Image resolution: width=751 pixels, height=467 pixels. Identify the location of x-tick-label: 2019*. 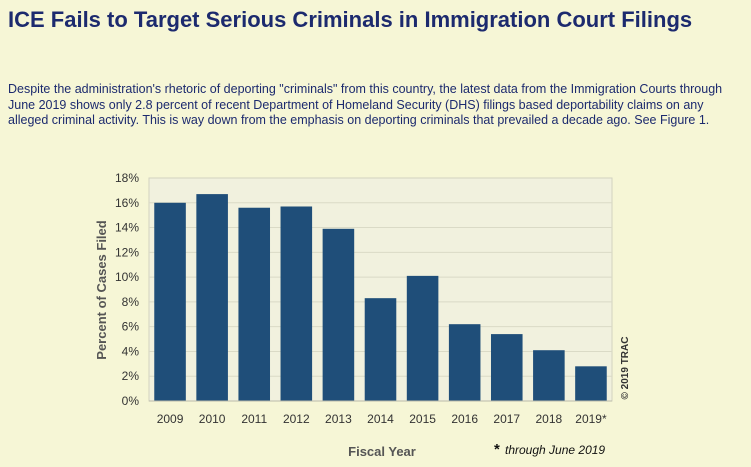
(591, 419).